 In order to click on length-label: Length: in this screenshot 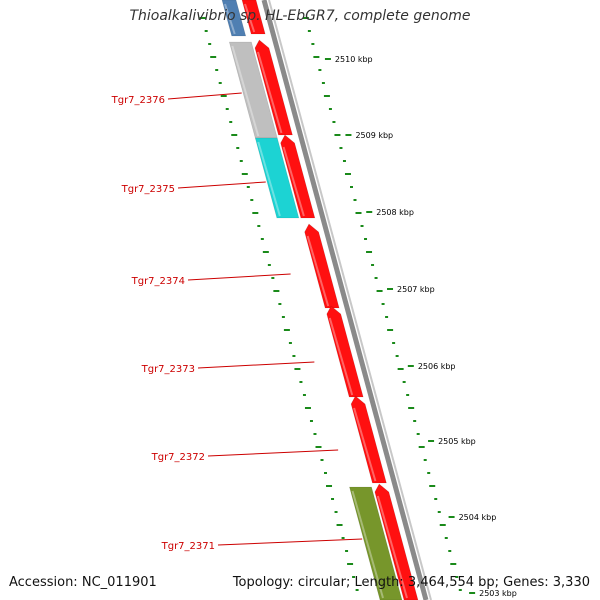, I will do `click(379, 582)`.